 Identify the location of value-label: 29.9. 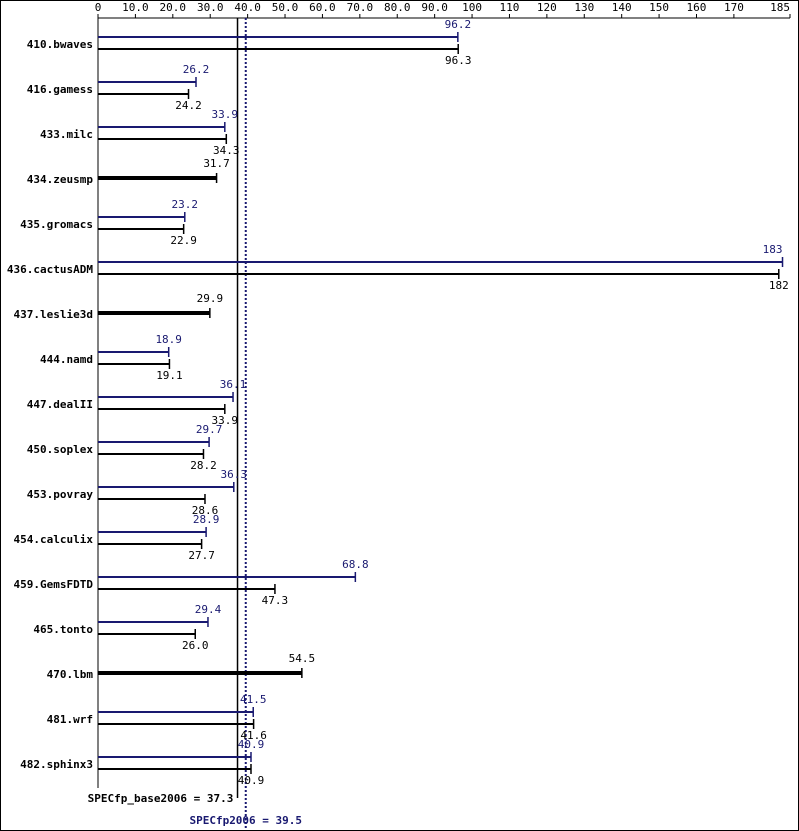
(210, 298).